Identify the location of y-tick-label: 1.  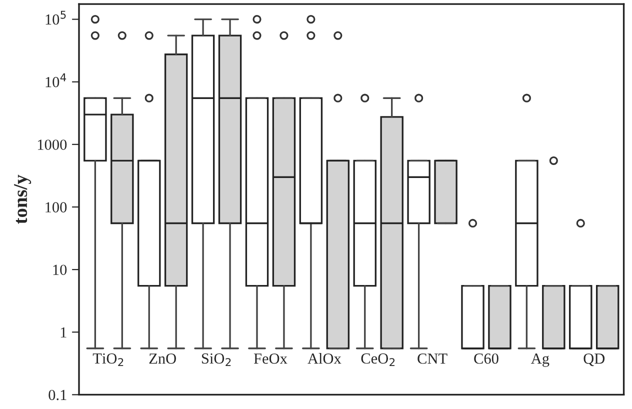
(63, 332).